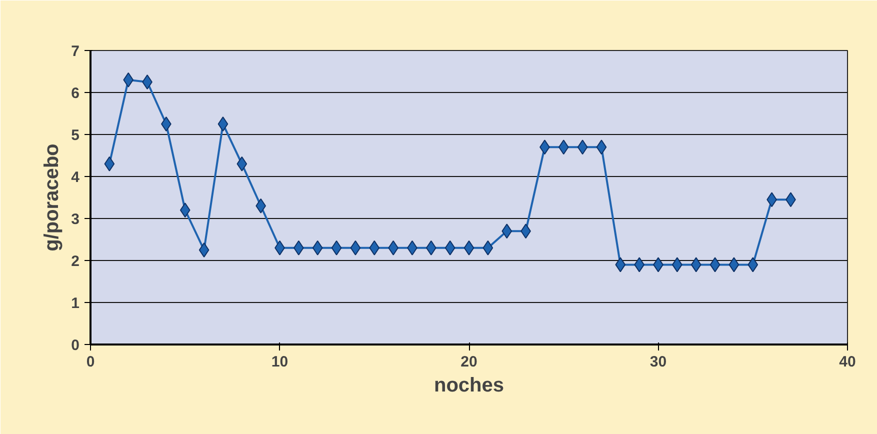 The height and width of the screenshot is (434, 877). What do you see at coordinates (847, 362) in the screenshot?
I see `x-tick-label: 40` at bounding box center [847, 362].